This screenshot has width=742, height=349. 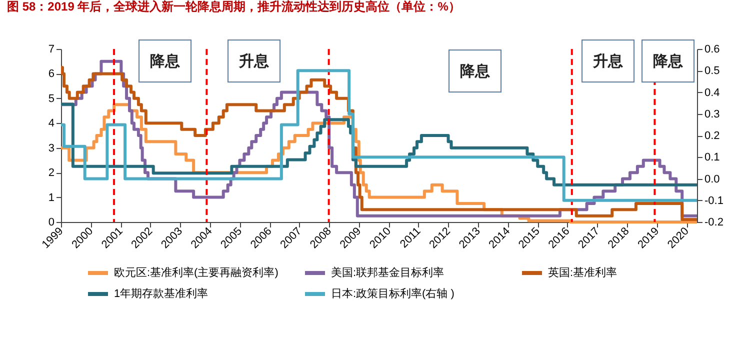 I want to click on legend-label: 日本:政策目标利率(右轴 ), so click(x=392, y=293).